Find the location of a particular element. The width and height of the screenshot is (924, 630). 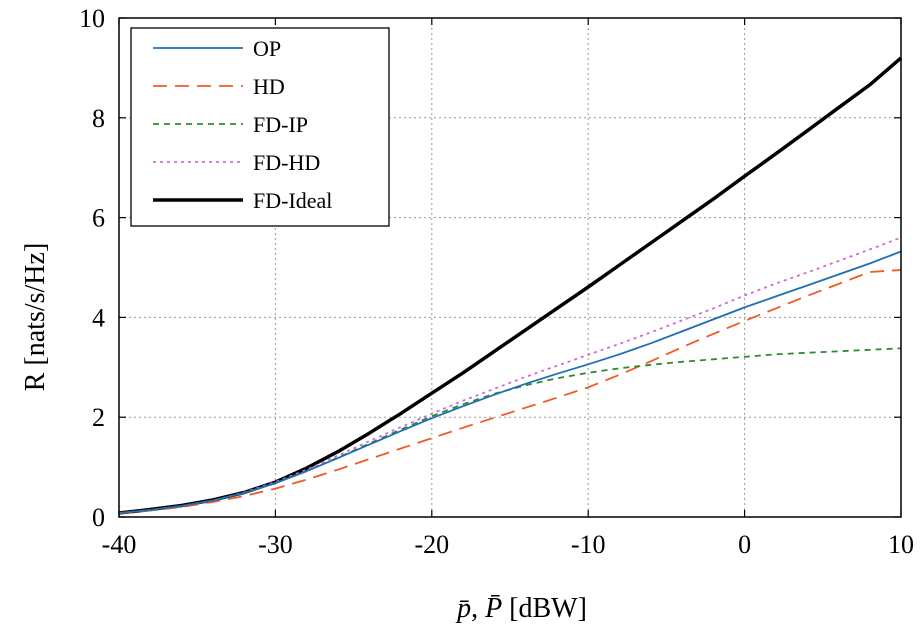

legend-label-fd-ip: FD-IP is located at coordinates (280, 124).